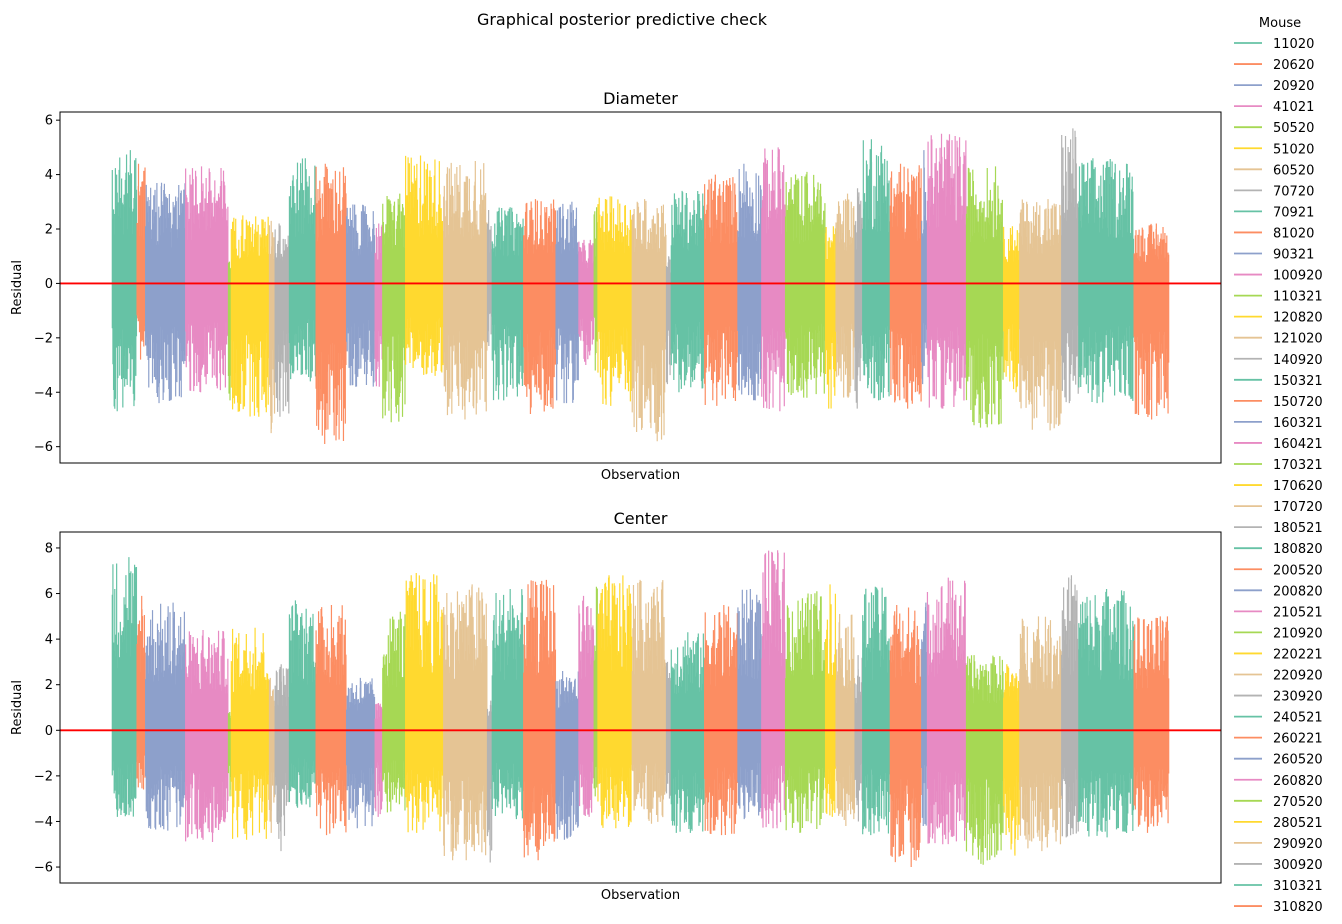 The image size is (1342, 924). Describe the element at coordinates (1278, 865) in the screenshot. I see `legend-entry-300920: 300920` at that location.